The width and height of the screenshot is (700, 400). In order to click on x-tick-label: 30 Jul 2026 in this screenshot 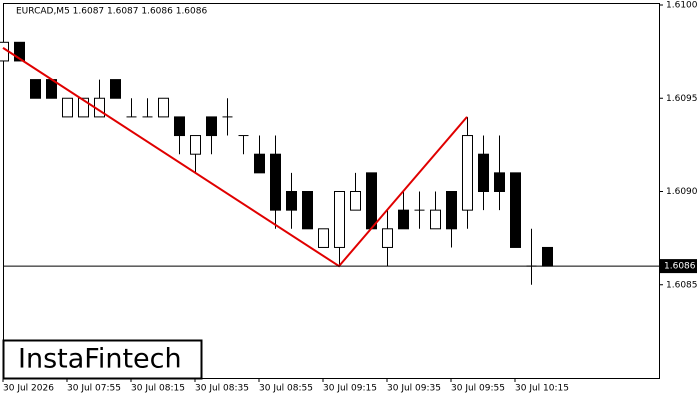, I will do `click(28, 389)`.